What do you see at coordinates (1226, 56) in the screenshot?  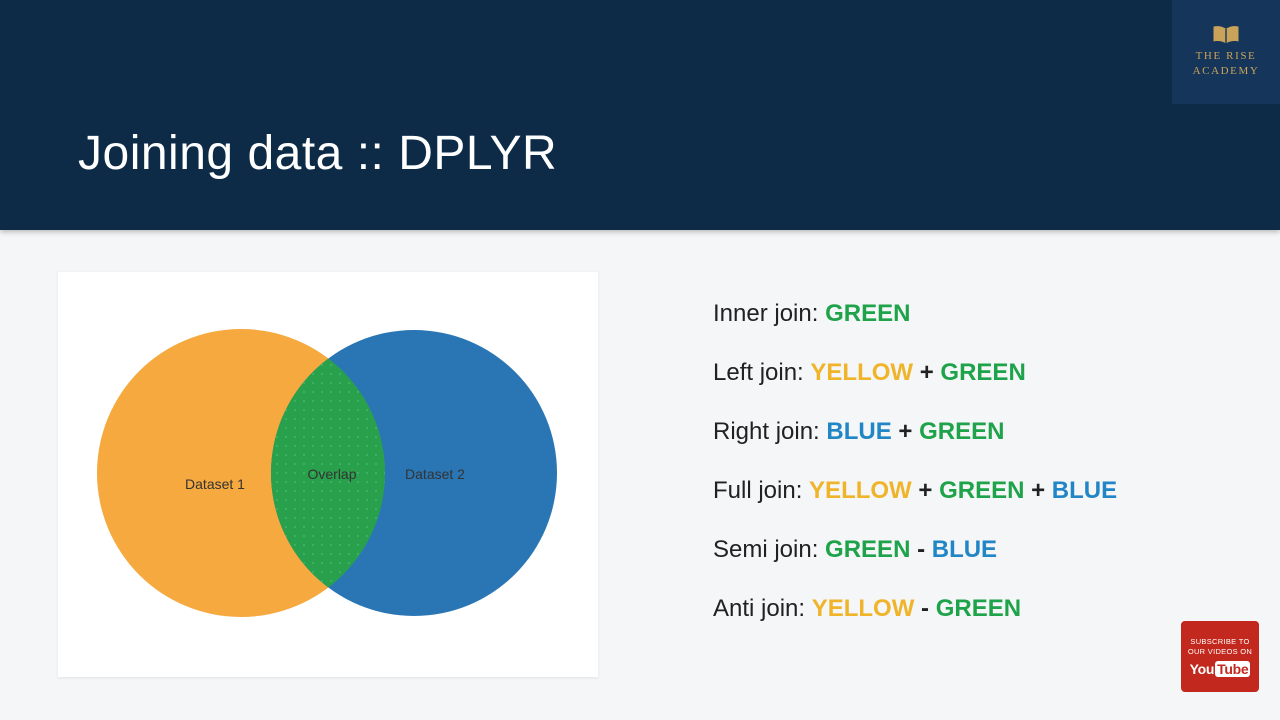 I see `logo-line-1: THE RISE` at bounding box center [1226, 56].